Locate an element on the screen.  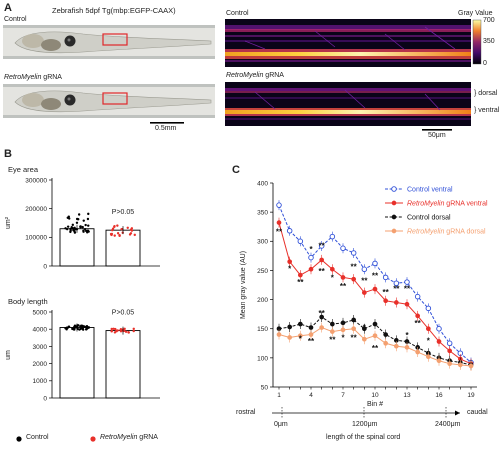
ventral-text: ventral is located at coordinates (489, 110).